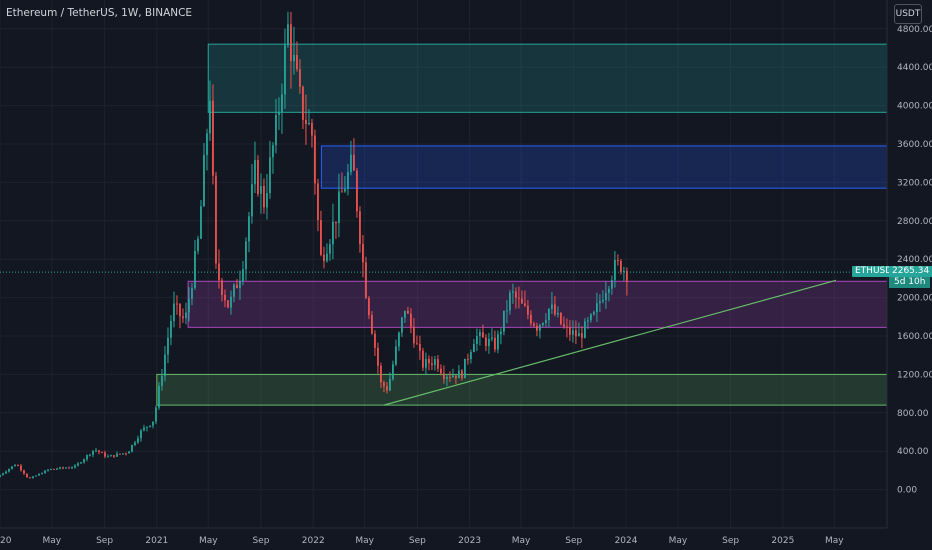 The height and width of the screenshot is (550, 932). I want to click on currency-button: USDT, so click(908, 14).